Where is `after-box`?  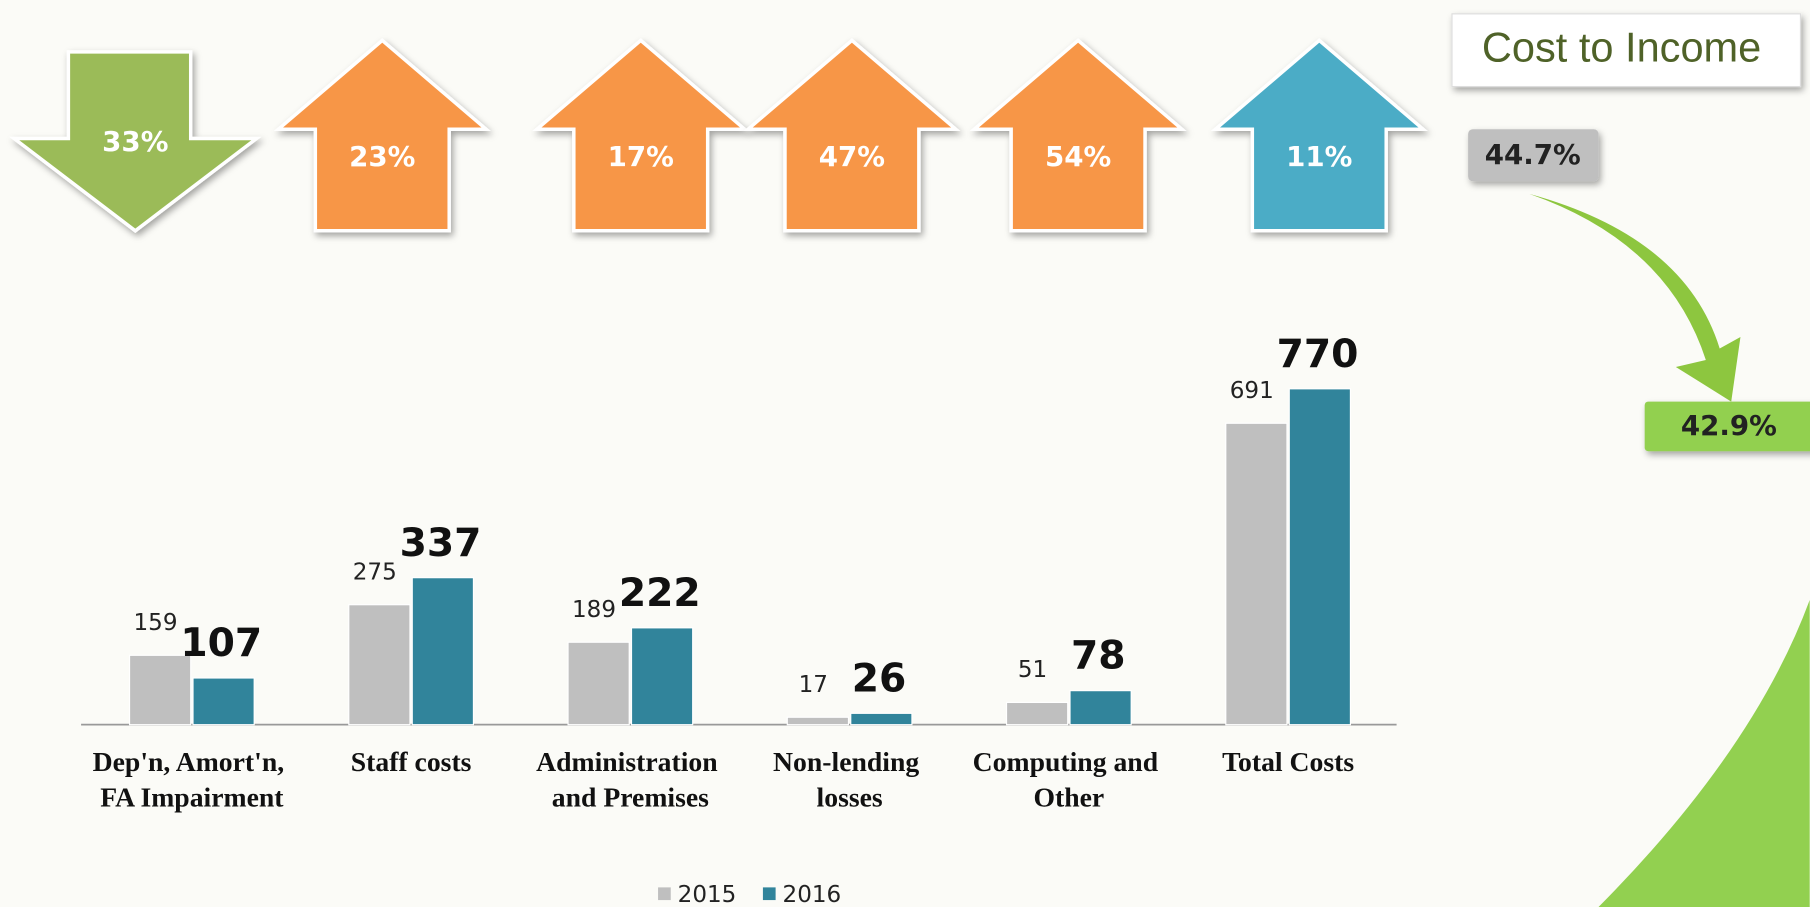 after-box is located at coordinates (1727, 426).